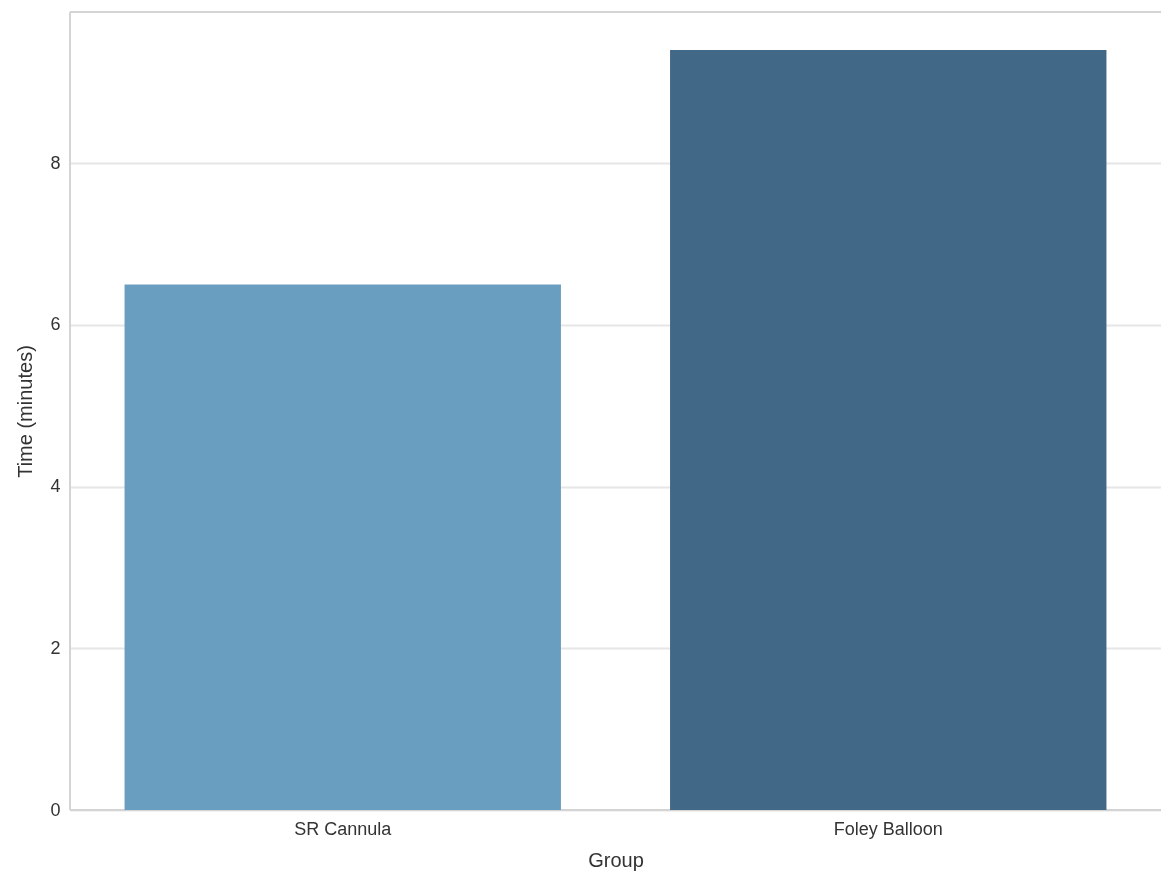  I want to click on y-tick-label: 6, so click(55, 324).